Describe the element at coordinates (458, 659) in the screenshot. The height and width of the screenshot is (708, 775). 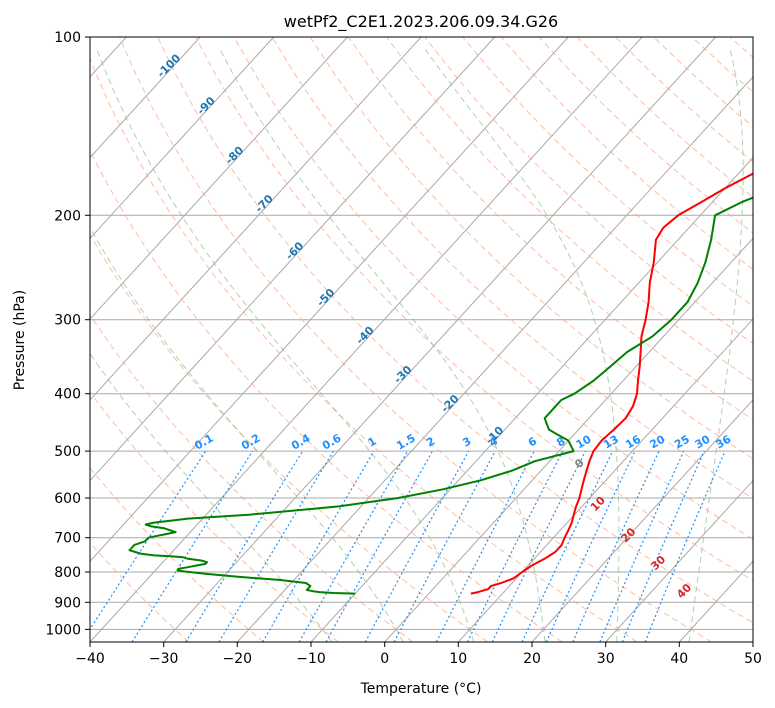
I see `x-tick-label: 10` at that location.